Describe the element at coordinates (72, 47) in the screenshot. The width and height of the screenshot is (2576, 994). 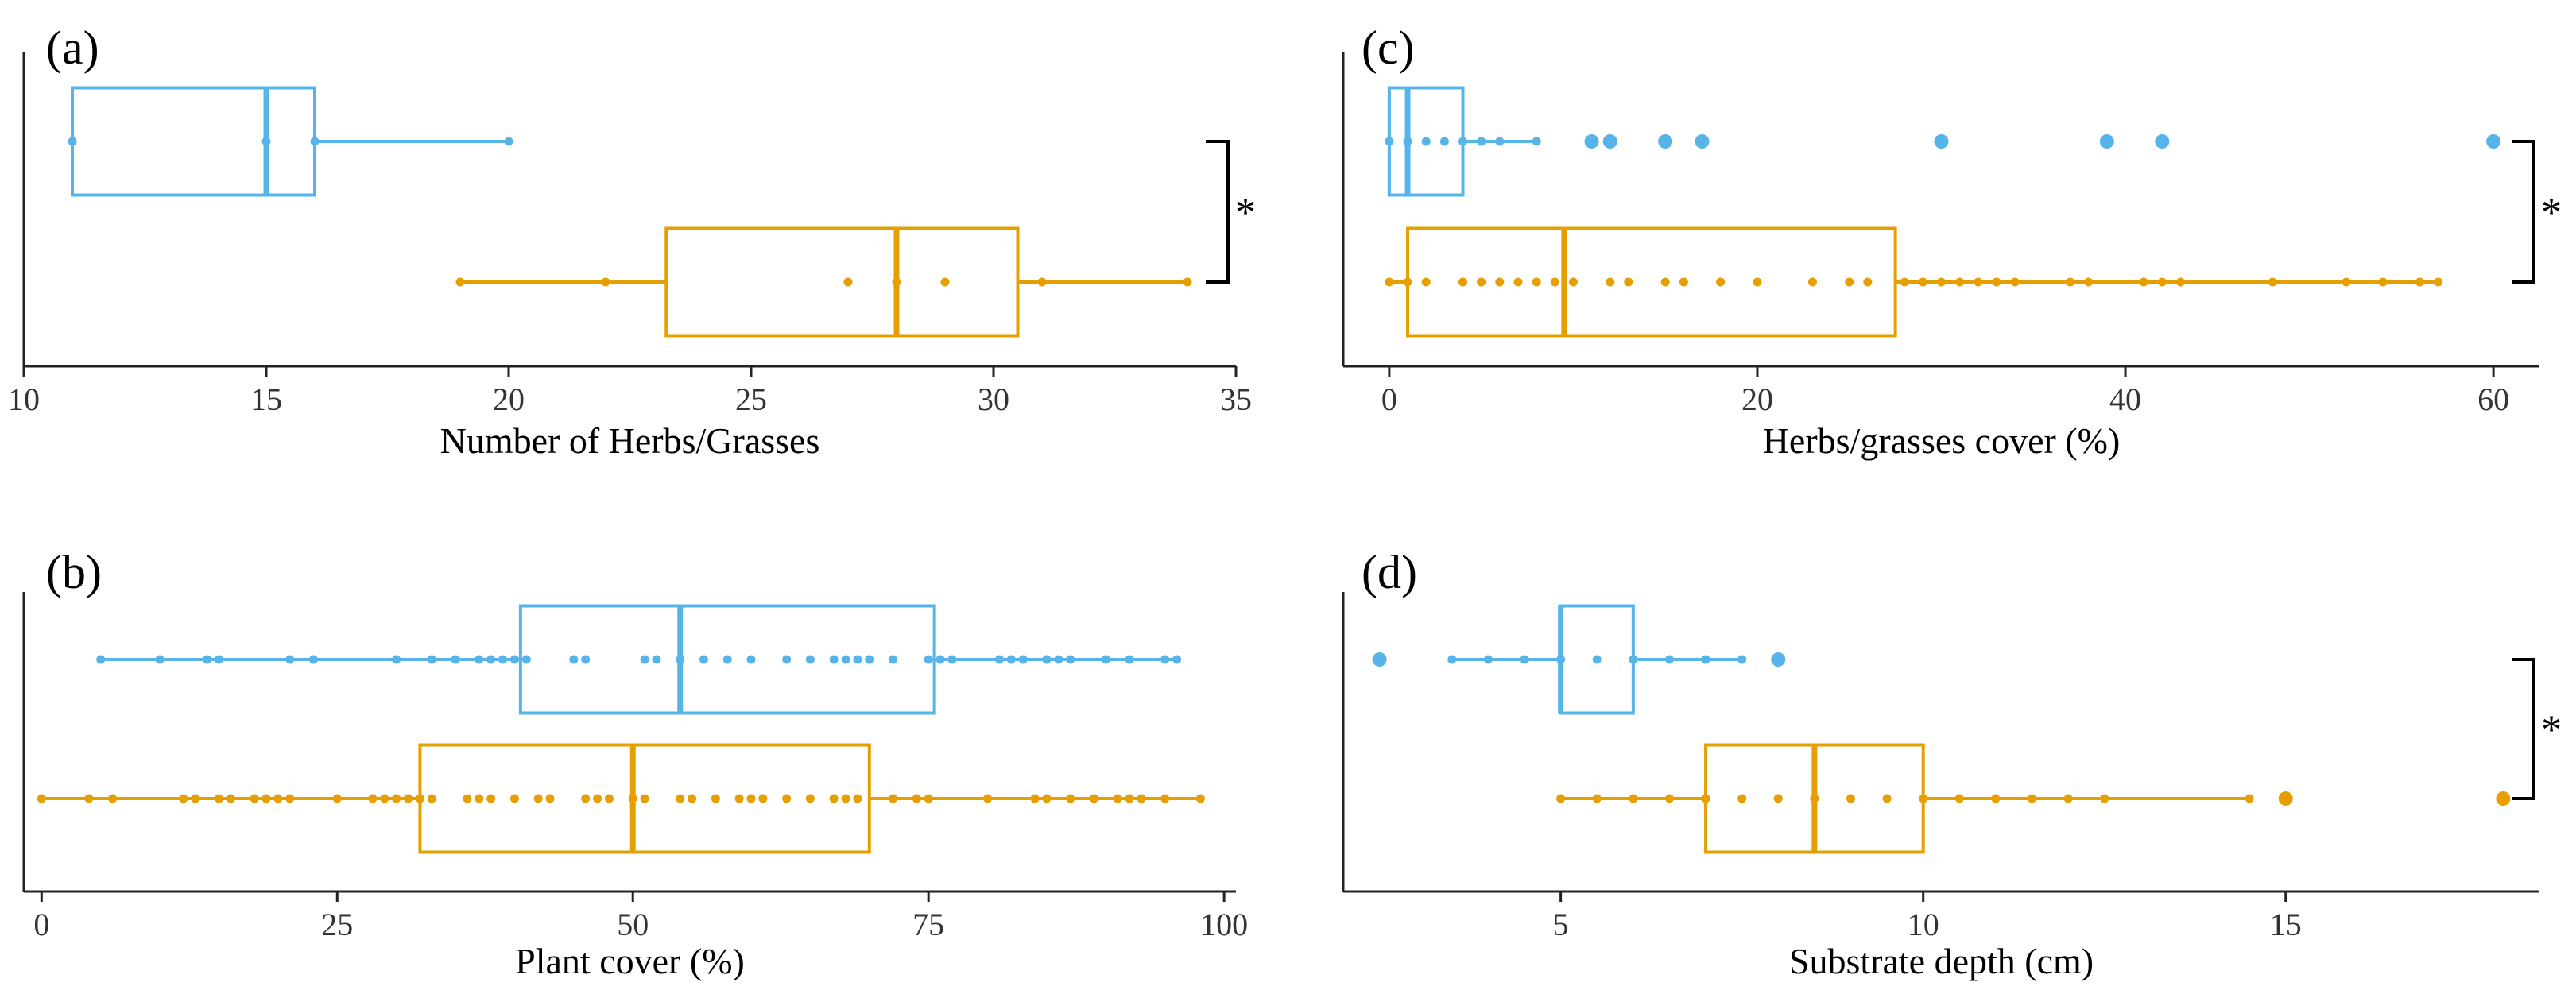
I see `panel-label-a: (a)` at that location.